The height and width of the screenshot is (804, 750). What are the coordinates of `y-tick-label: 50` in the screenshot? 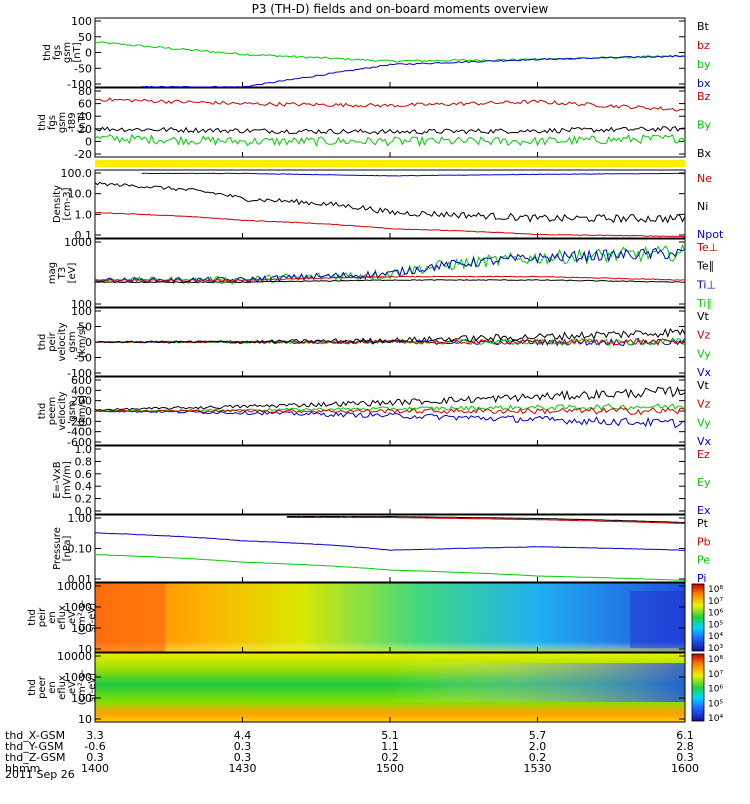 It's located at (85, 37).